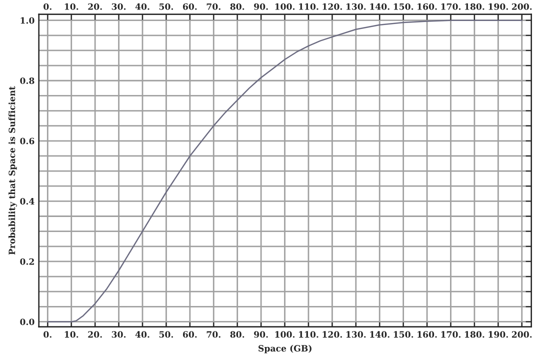 This screenshot has width=540, height=358. What do you see at coordinates (356, 334) in the screenshot?
I see `x-tick-label: 130.` at bounding box center [356, 334].